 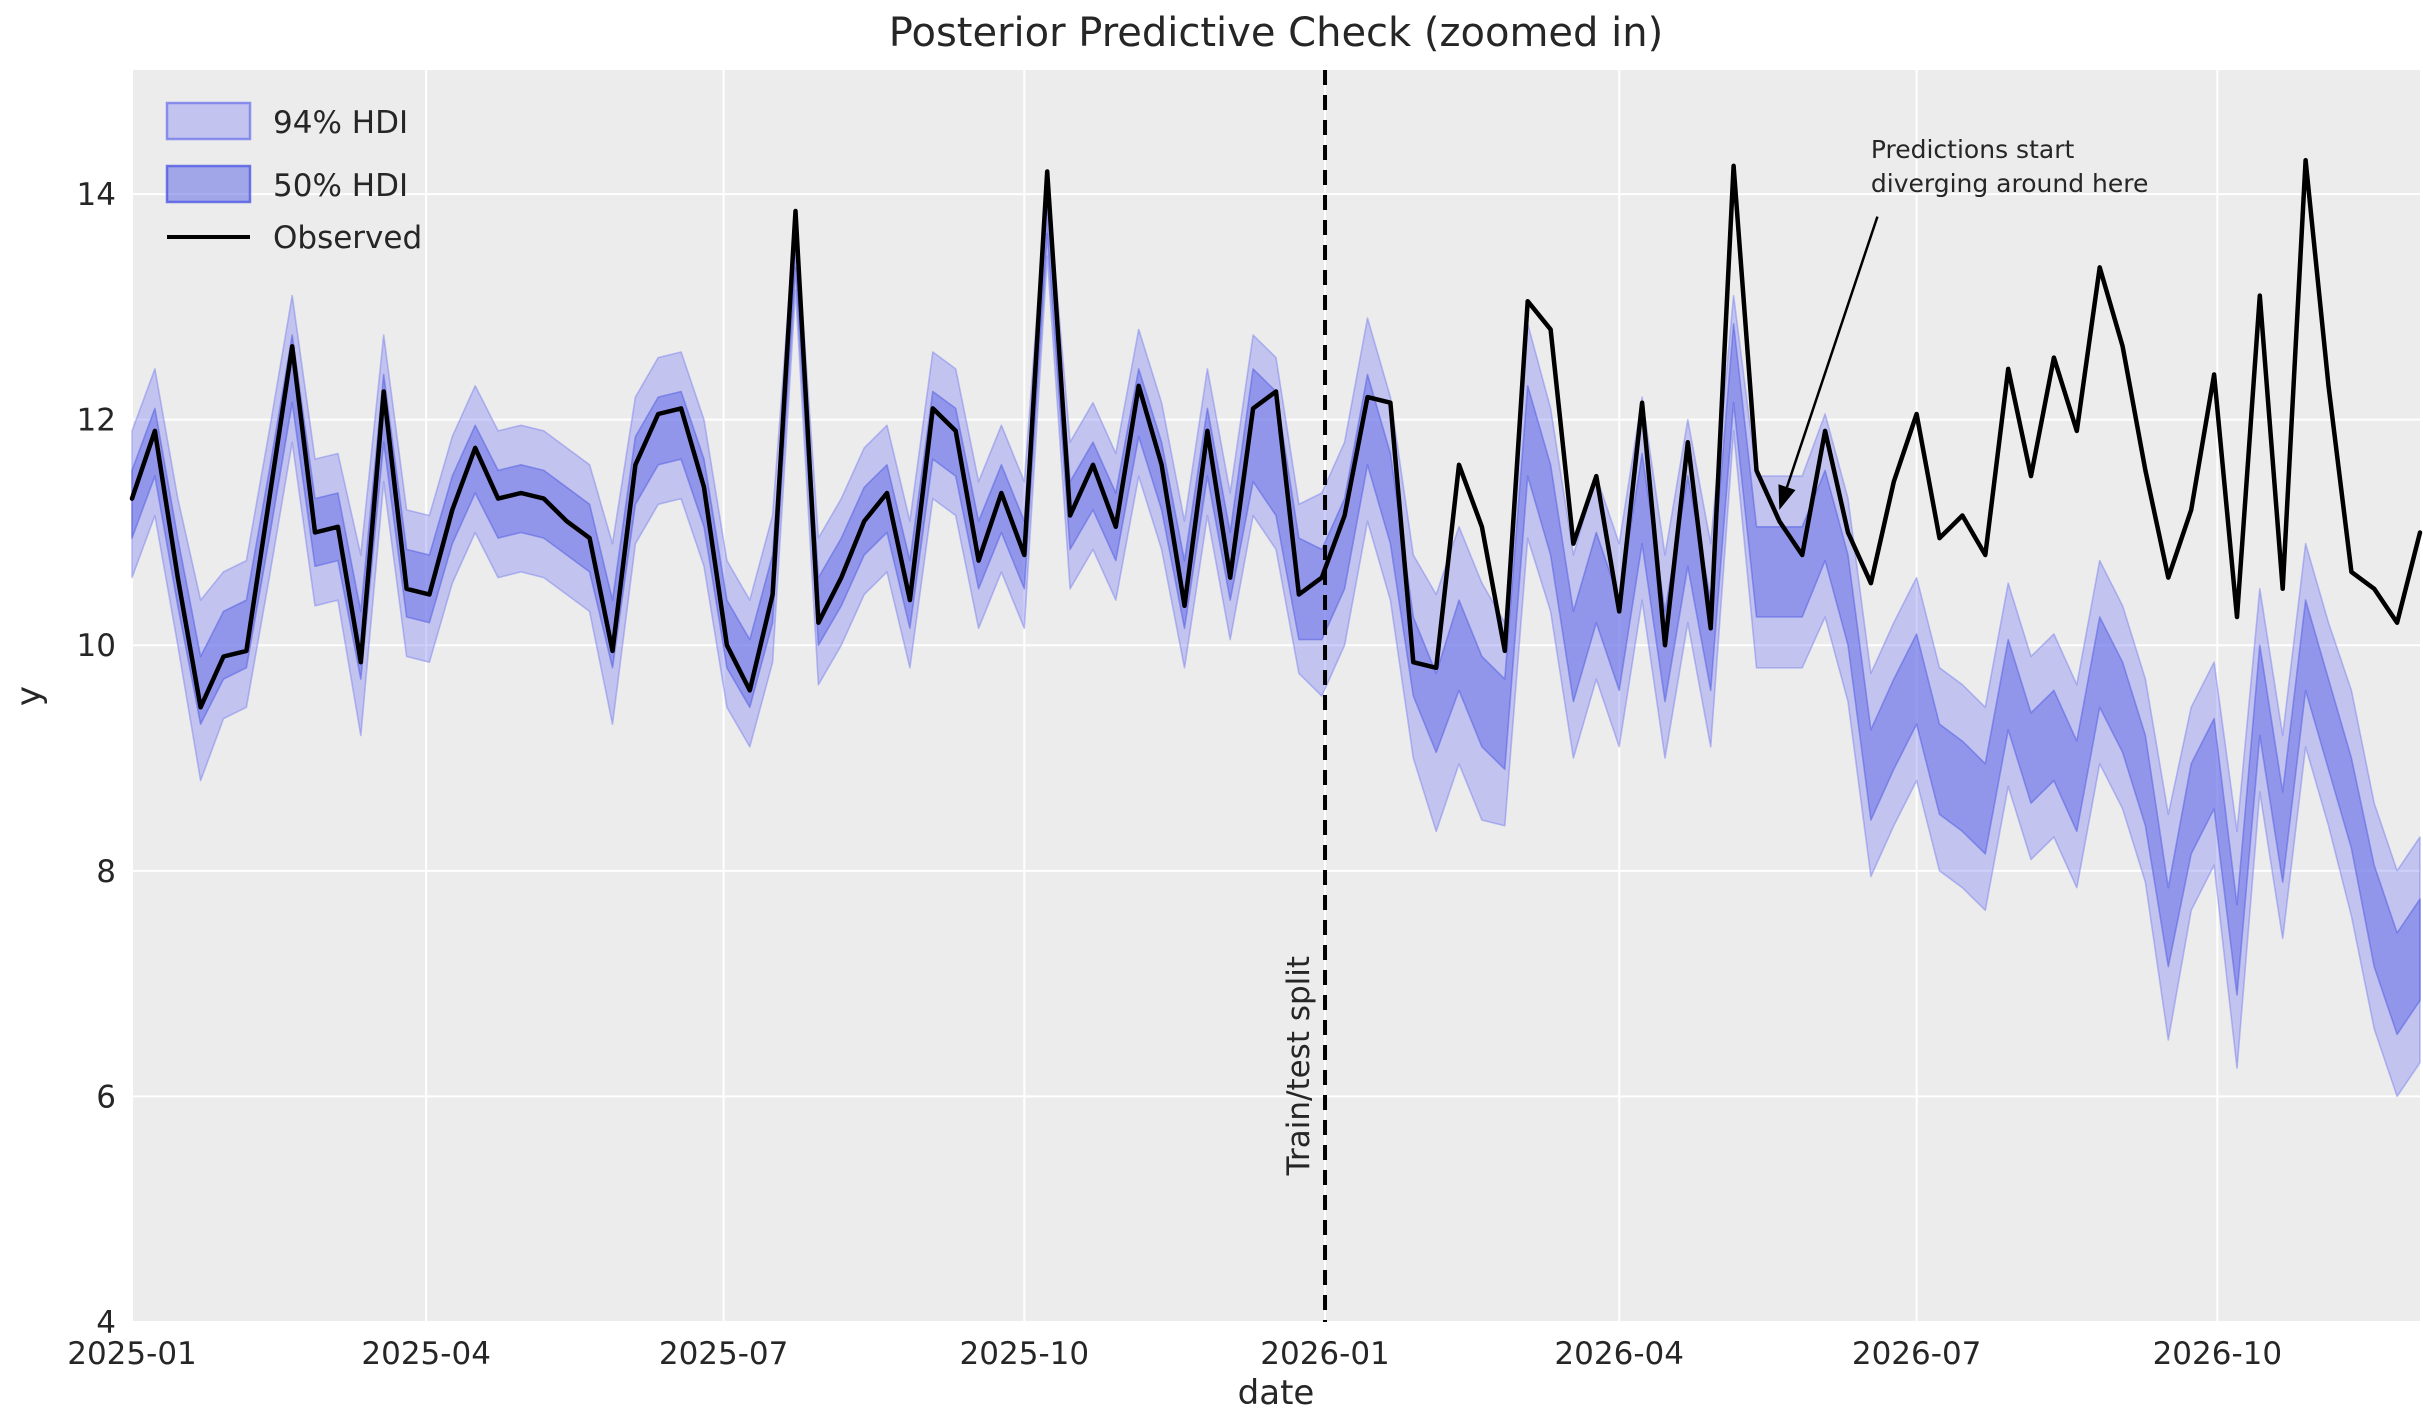 I want to click on legend: 94% HDI 50% HDI Observed, so click(x=293, y=178).